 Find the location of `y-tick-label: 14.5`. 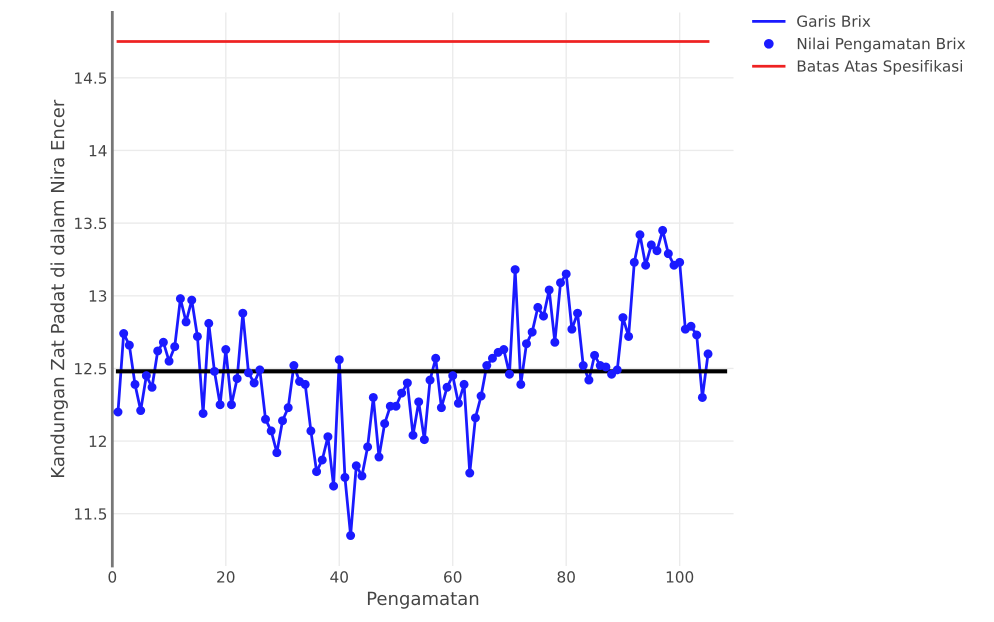

y-tick-label: 14.5 is located at coordinates (90, 78).